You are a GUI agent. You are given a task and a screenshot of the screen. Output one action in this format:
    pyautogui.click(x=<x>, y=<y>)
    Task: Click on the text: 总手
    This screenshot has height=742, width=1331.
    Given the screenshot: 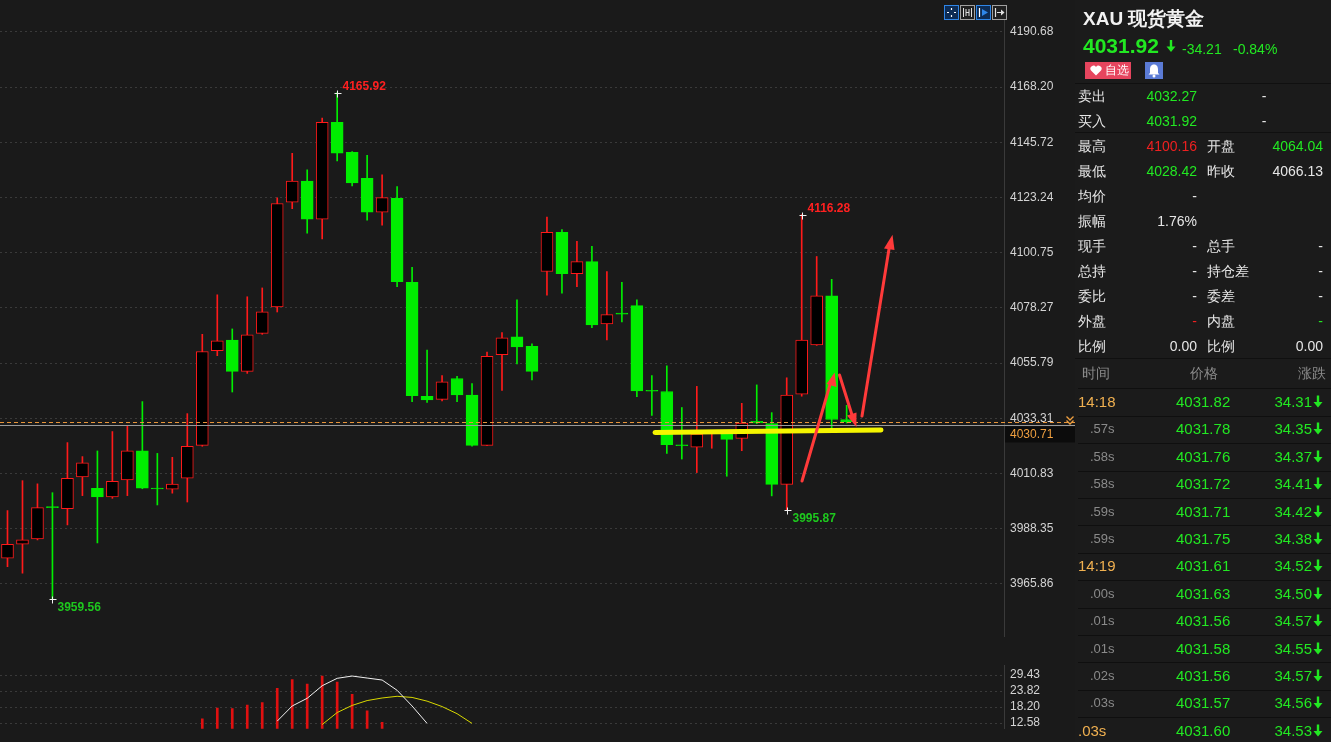 What is the action you would take?
    pyautogui.click(x=1221, y=246)
    